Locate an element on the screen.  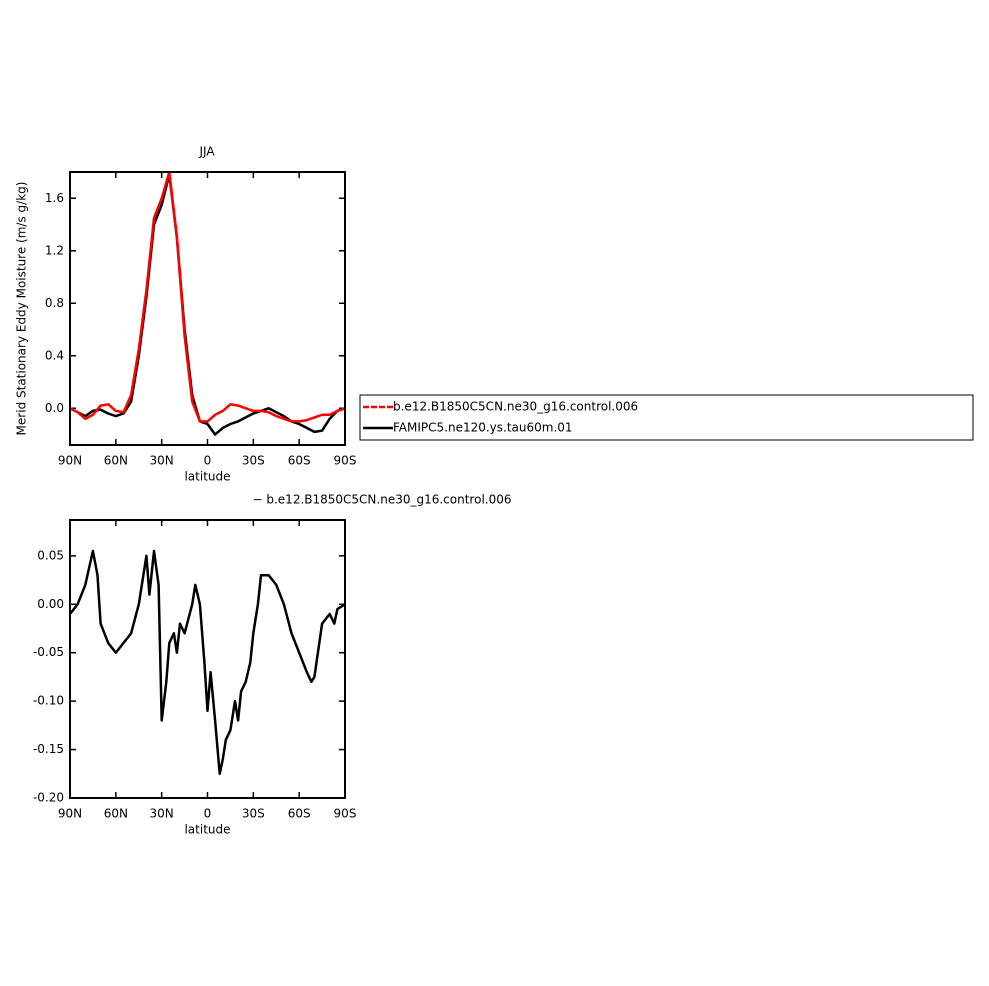
y-tick-label: 0.4 is located at coordinates (54, 355).